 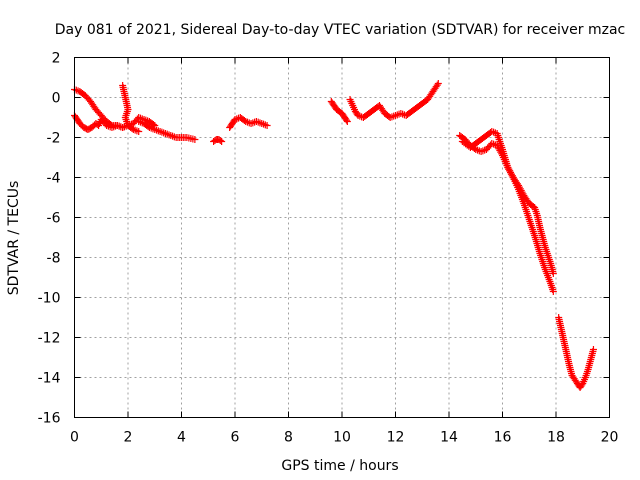 What do you see at coordinates (339, 466) in the screenshot?
I see `x-axis-label: GPS time / hours` at bounding box center [339, 466].